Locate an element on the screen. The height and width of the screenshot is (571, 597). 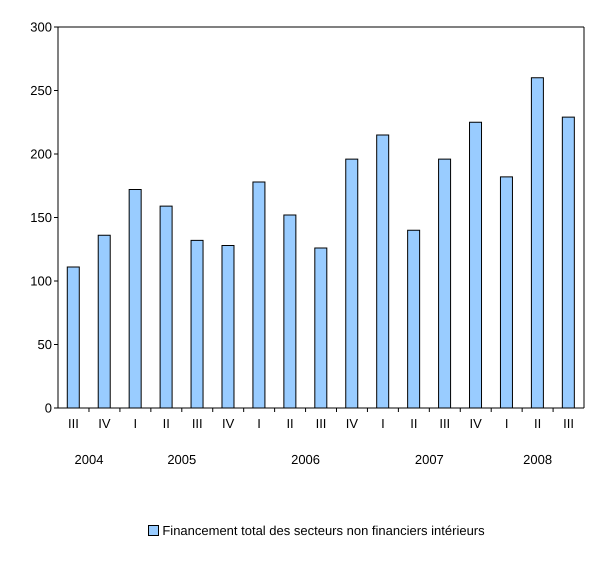
y-tick-label: 300 is located at coordinates (41, 27).